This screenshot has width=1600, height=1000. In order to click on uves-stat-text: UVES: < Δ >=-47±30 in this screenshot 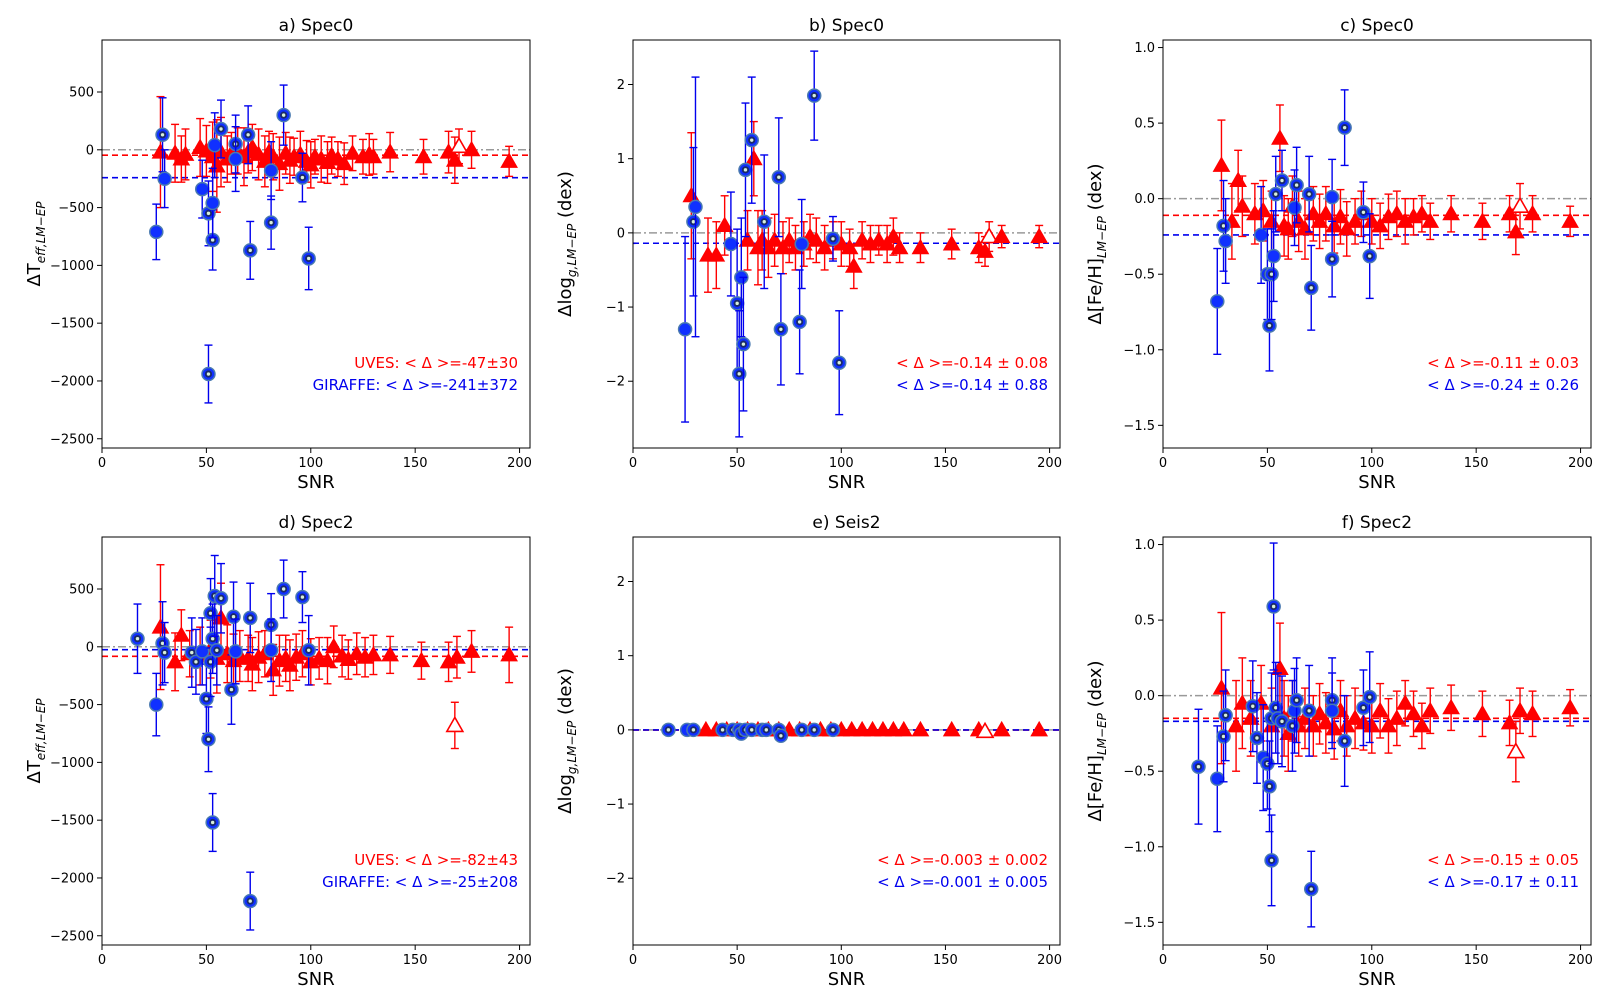, I will do `click(436, 363)`.